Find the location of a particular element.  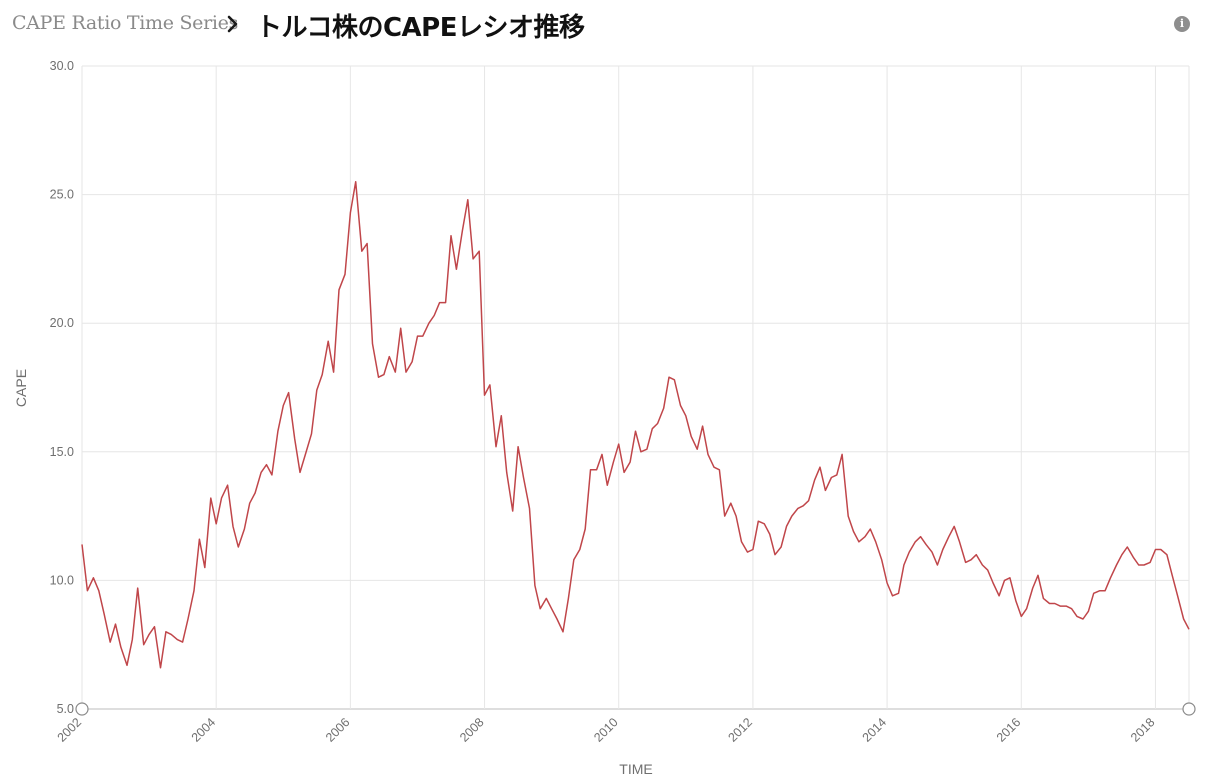

y-tick-label: 25.0 is located at coordinates (62, 195).